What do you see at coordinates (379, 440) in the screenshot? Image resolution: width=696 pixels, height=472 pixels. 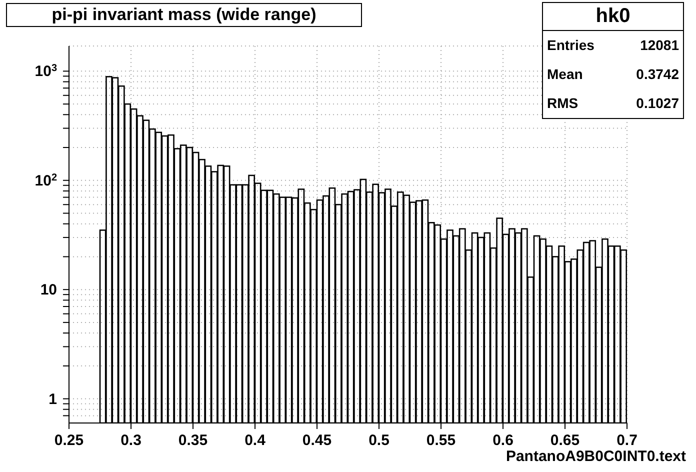 I see `x-tick-label: 0.5` at bounding box center [379, 440].